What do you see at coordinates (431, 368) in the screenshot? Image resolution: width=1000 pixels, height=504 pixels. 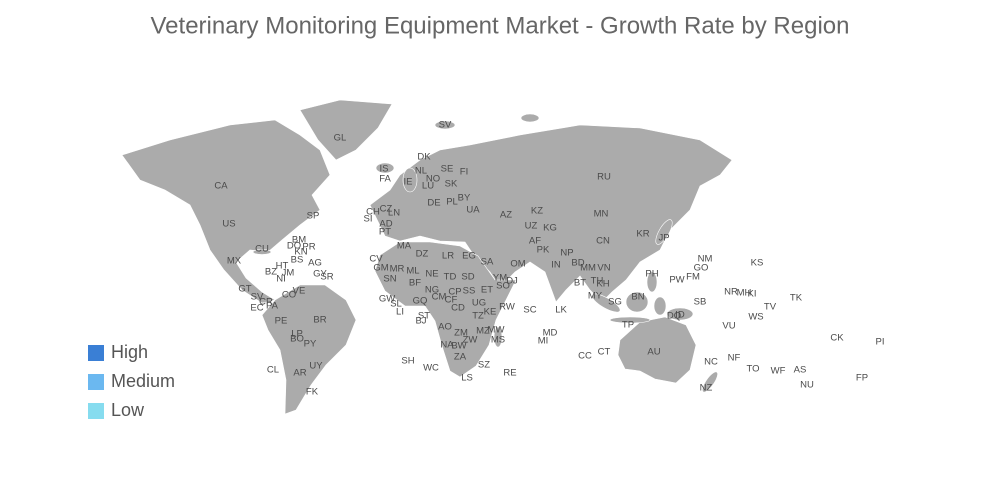 I see `region-code: WC` at bounding box center [431, 368].